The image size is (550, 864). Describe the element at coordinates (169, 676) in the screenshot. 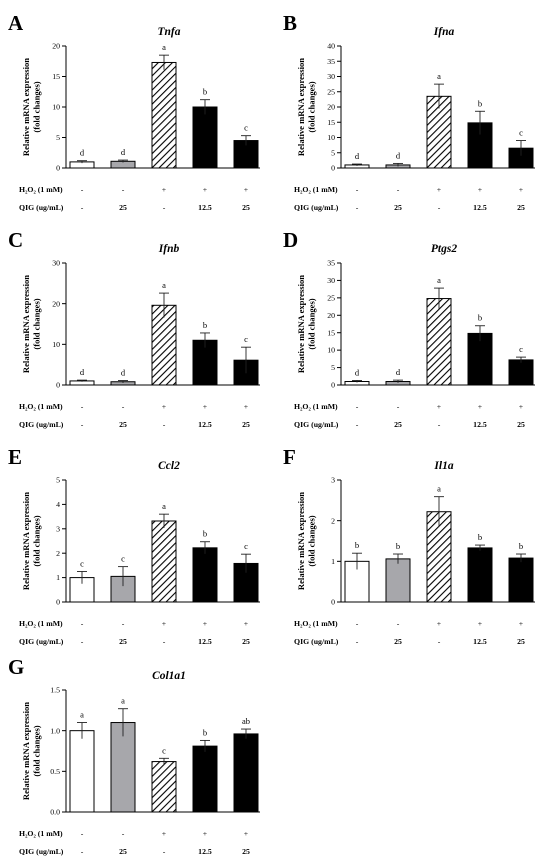

I see `chart-title: Col1a1` at that location.